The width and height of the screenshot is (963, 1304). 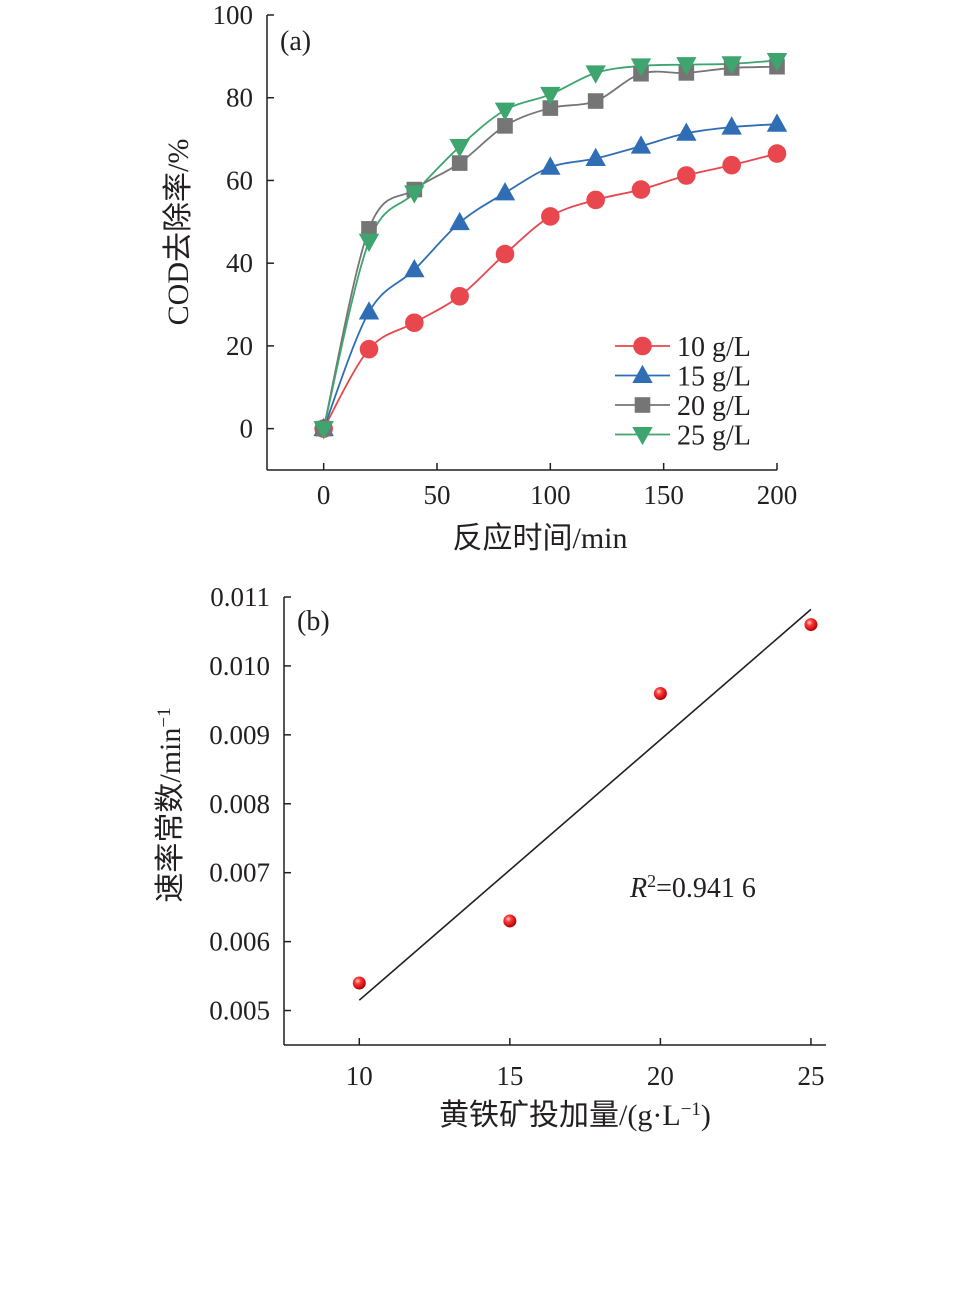 What do you see at coordinates (239, 804) in the screenshot?
I see `chart-b-y-tick-label: 0.008` at bounding box center [239, 804].